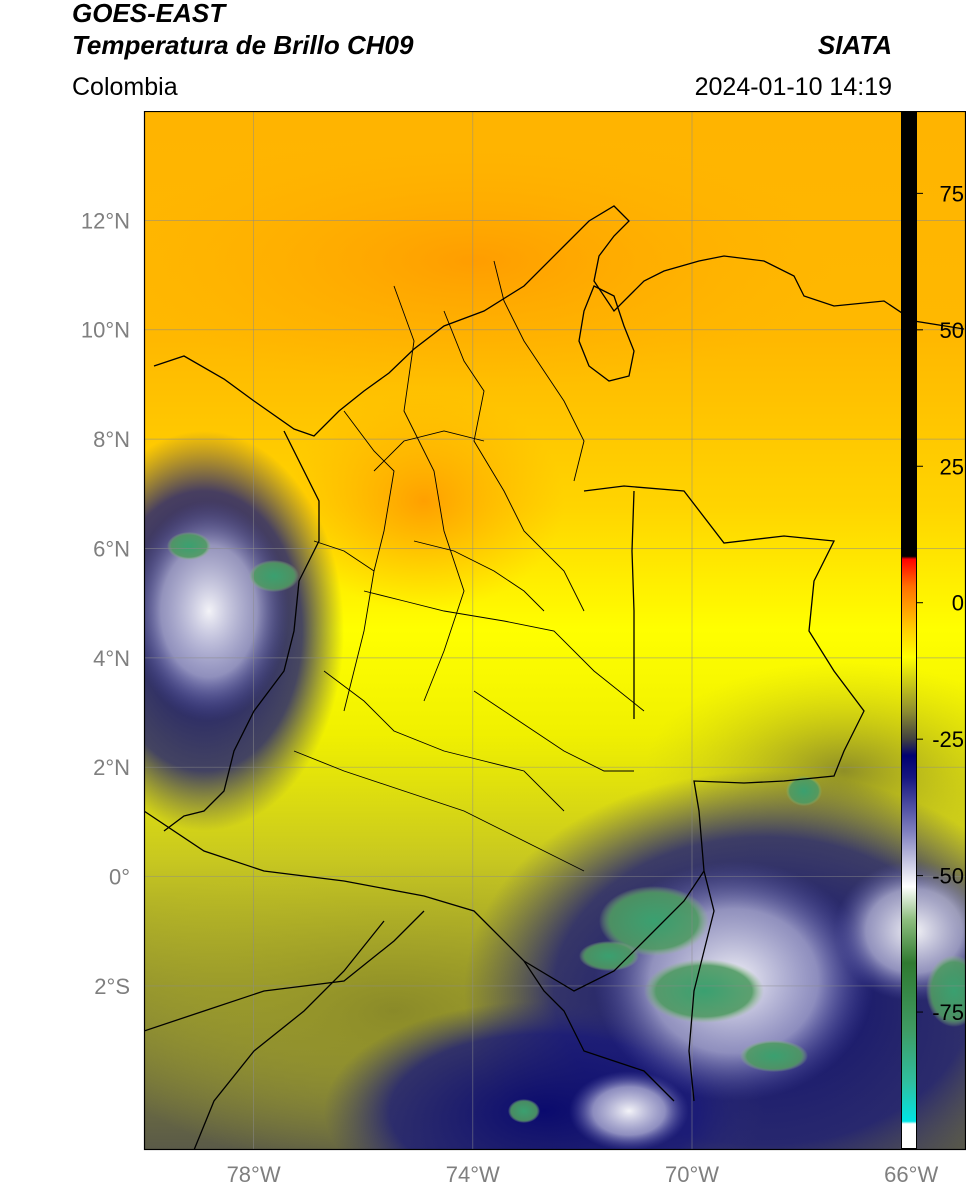 The image size is (966, 1190). Describe the element at coordinates (105, 220) in the screenshot. I see `lat-tick-label: 12°N` at that location.